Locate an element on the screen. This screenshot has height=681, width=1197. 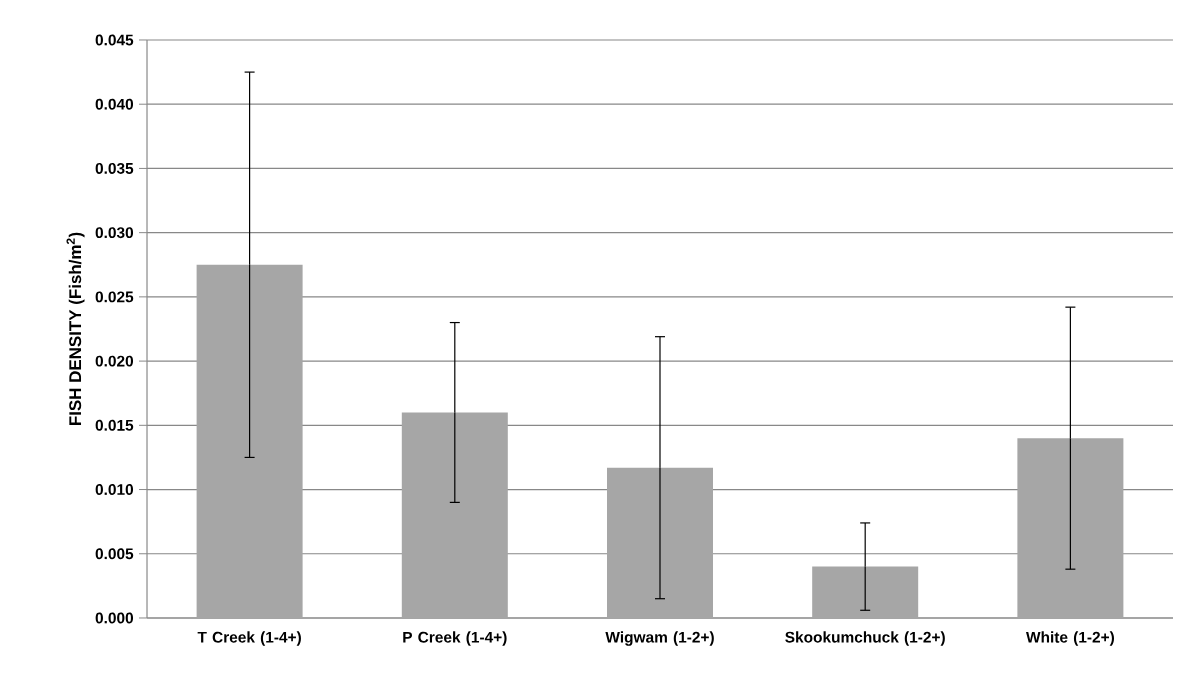
y-tick-label: 0.025 is located at coordinates (114, 297).